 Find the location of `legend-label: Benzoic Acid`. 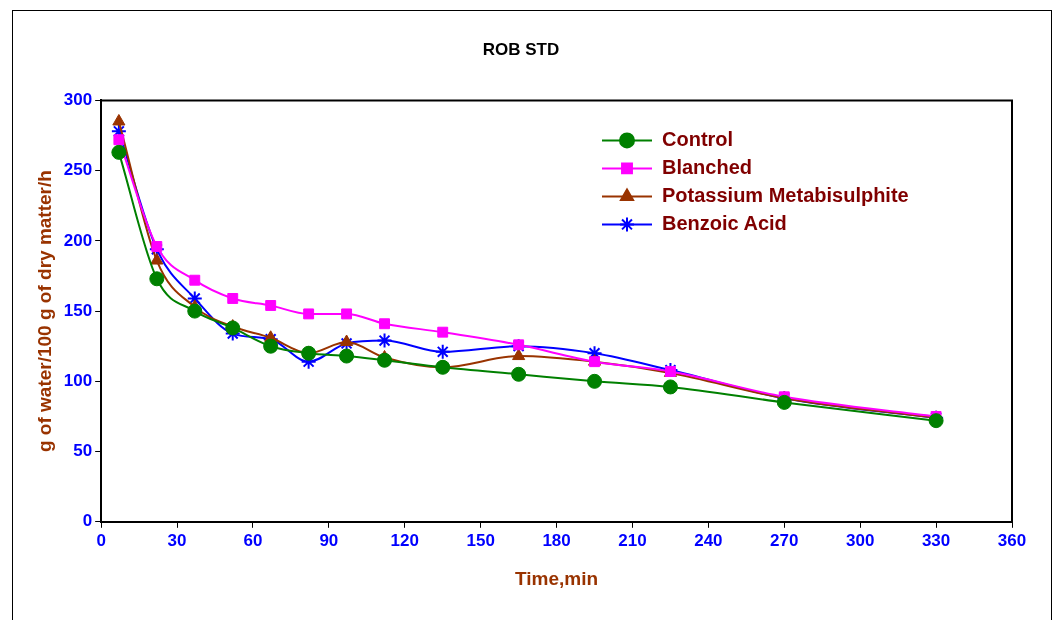

legend-label: Benzoic Acid is located at coordinates (724, 222).